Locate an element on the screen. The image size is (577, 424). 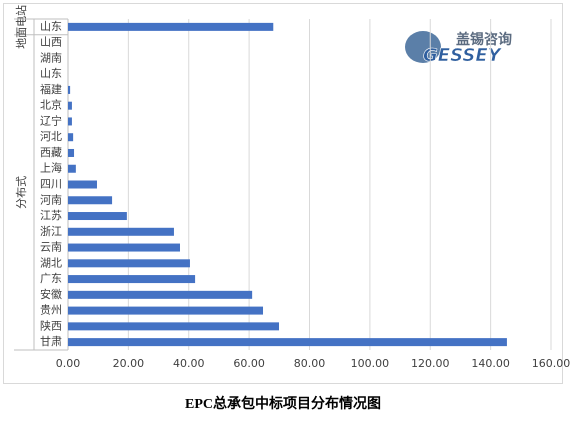
y-tick-label: 浙江 is located at coordinates (51, 231).